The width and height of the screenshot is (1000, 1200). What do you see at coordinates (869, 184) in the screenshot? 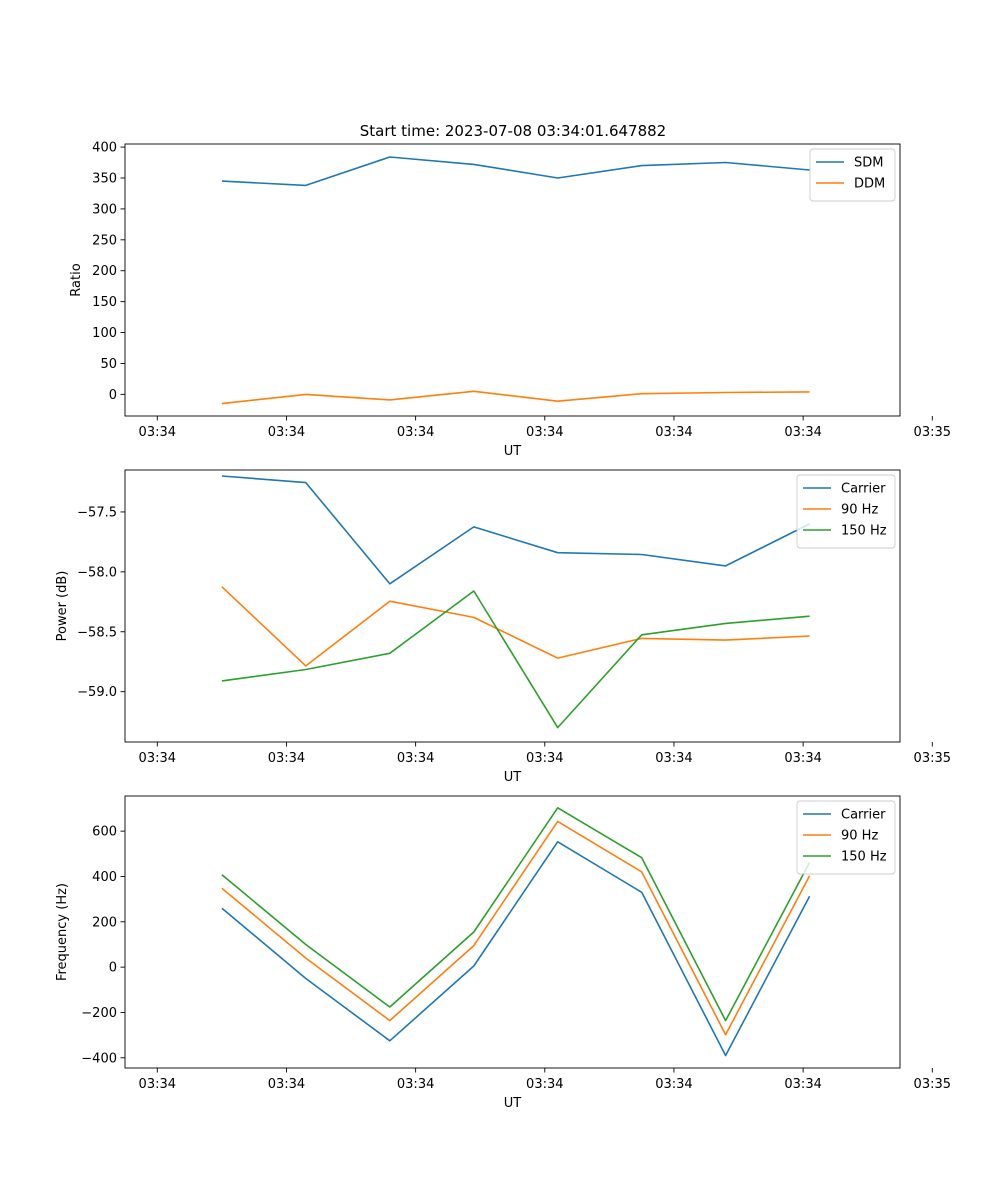
I see `legend-label: DDM` at bounding box center [869, 184].